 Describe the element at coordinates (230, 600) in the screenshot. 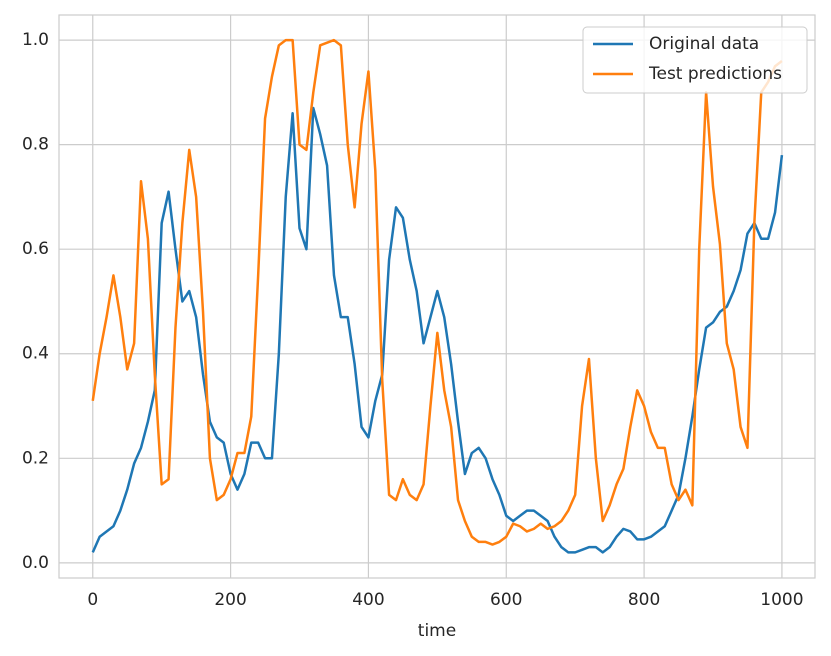

I see `x-tick-label: 200` at that location.